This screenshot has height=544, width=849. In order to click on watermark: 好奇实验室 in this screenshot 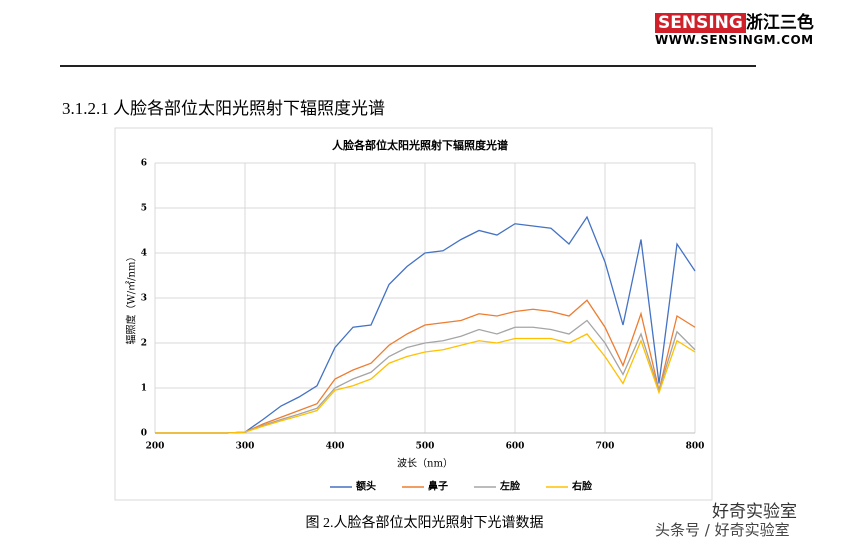, I will do `click(754, 512)`.